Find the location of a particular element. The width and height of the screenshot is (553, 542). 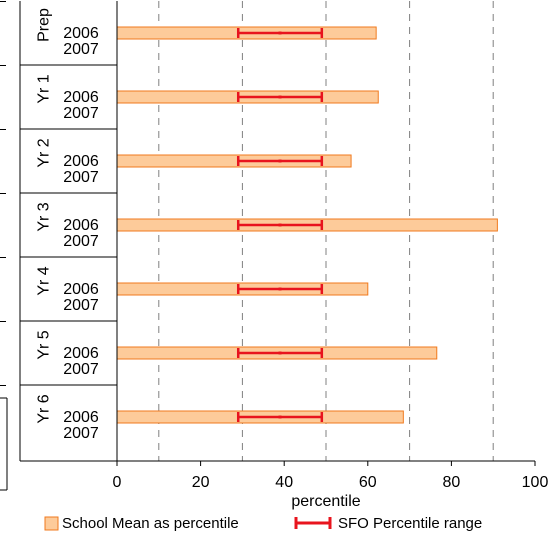

x-tick-label: 80 is located at coordinates (452, 482).